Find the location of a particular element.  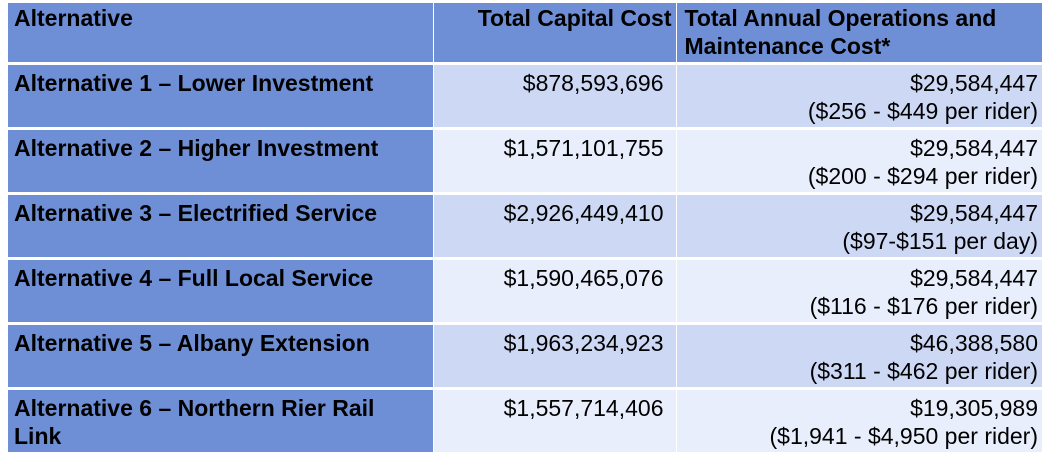

alternative-name: Alternative 6 – Northern Rier Rail Link is located at coordinates (221, 421).